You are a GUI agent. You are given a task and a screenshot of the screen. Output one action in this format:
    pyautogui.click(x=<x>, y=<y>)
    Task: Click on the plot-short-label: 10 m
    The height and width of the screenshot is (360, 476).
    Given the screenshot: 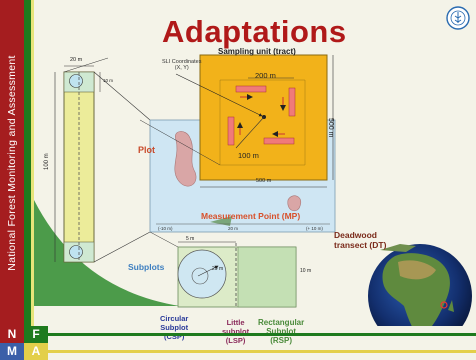 What is the action you would take?
    pyautogui.click(x=108, y=80)
    